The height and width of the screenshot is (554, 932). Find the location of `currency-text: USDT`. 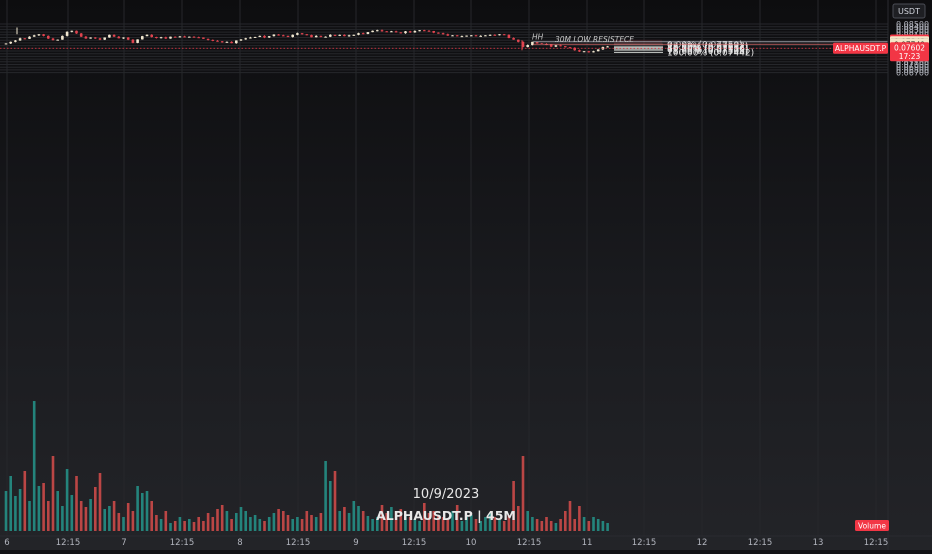

currency-text: USDT is located at coordinates (909, 11).